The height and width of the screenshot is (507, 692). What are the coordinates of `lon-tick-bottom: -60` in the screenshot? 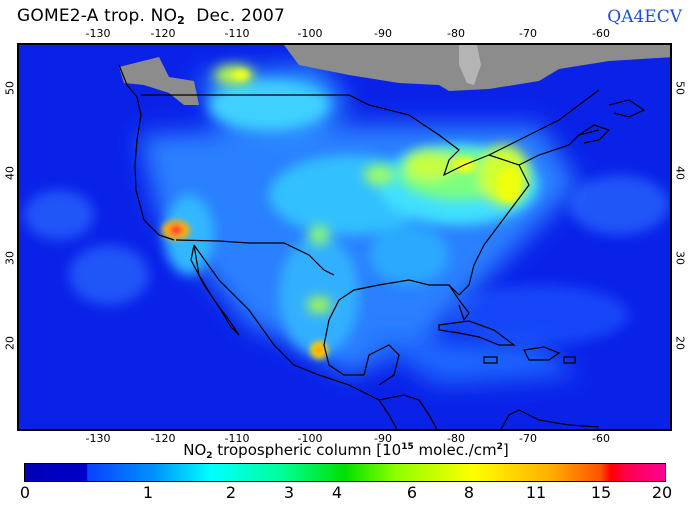 It's located at (601, 438).